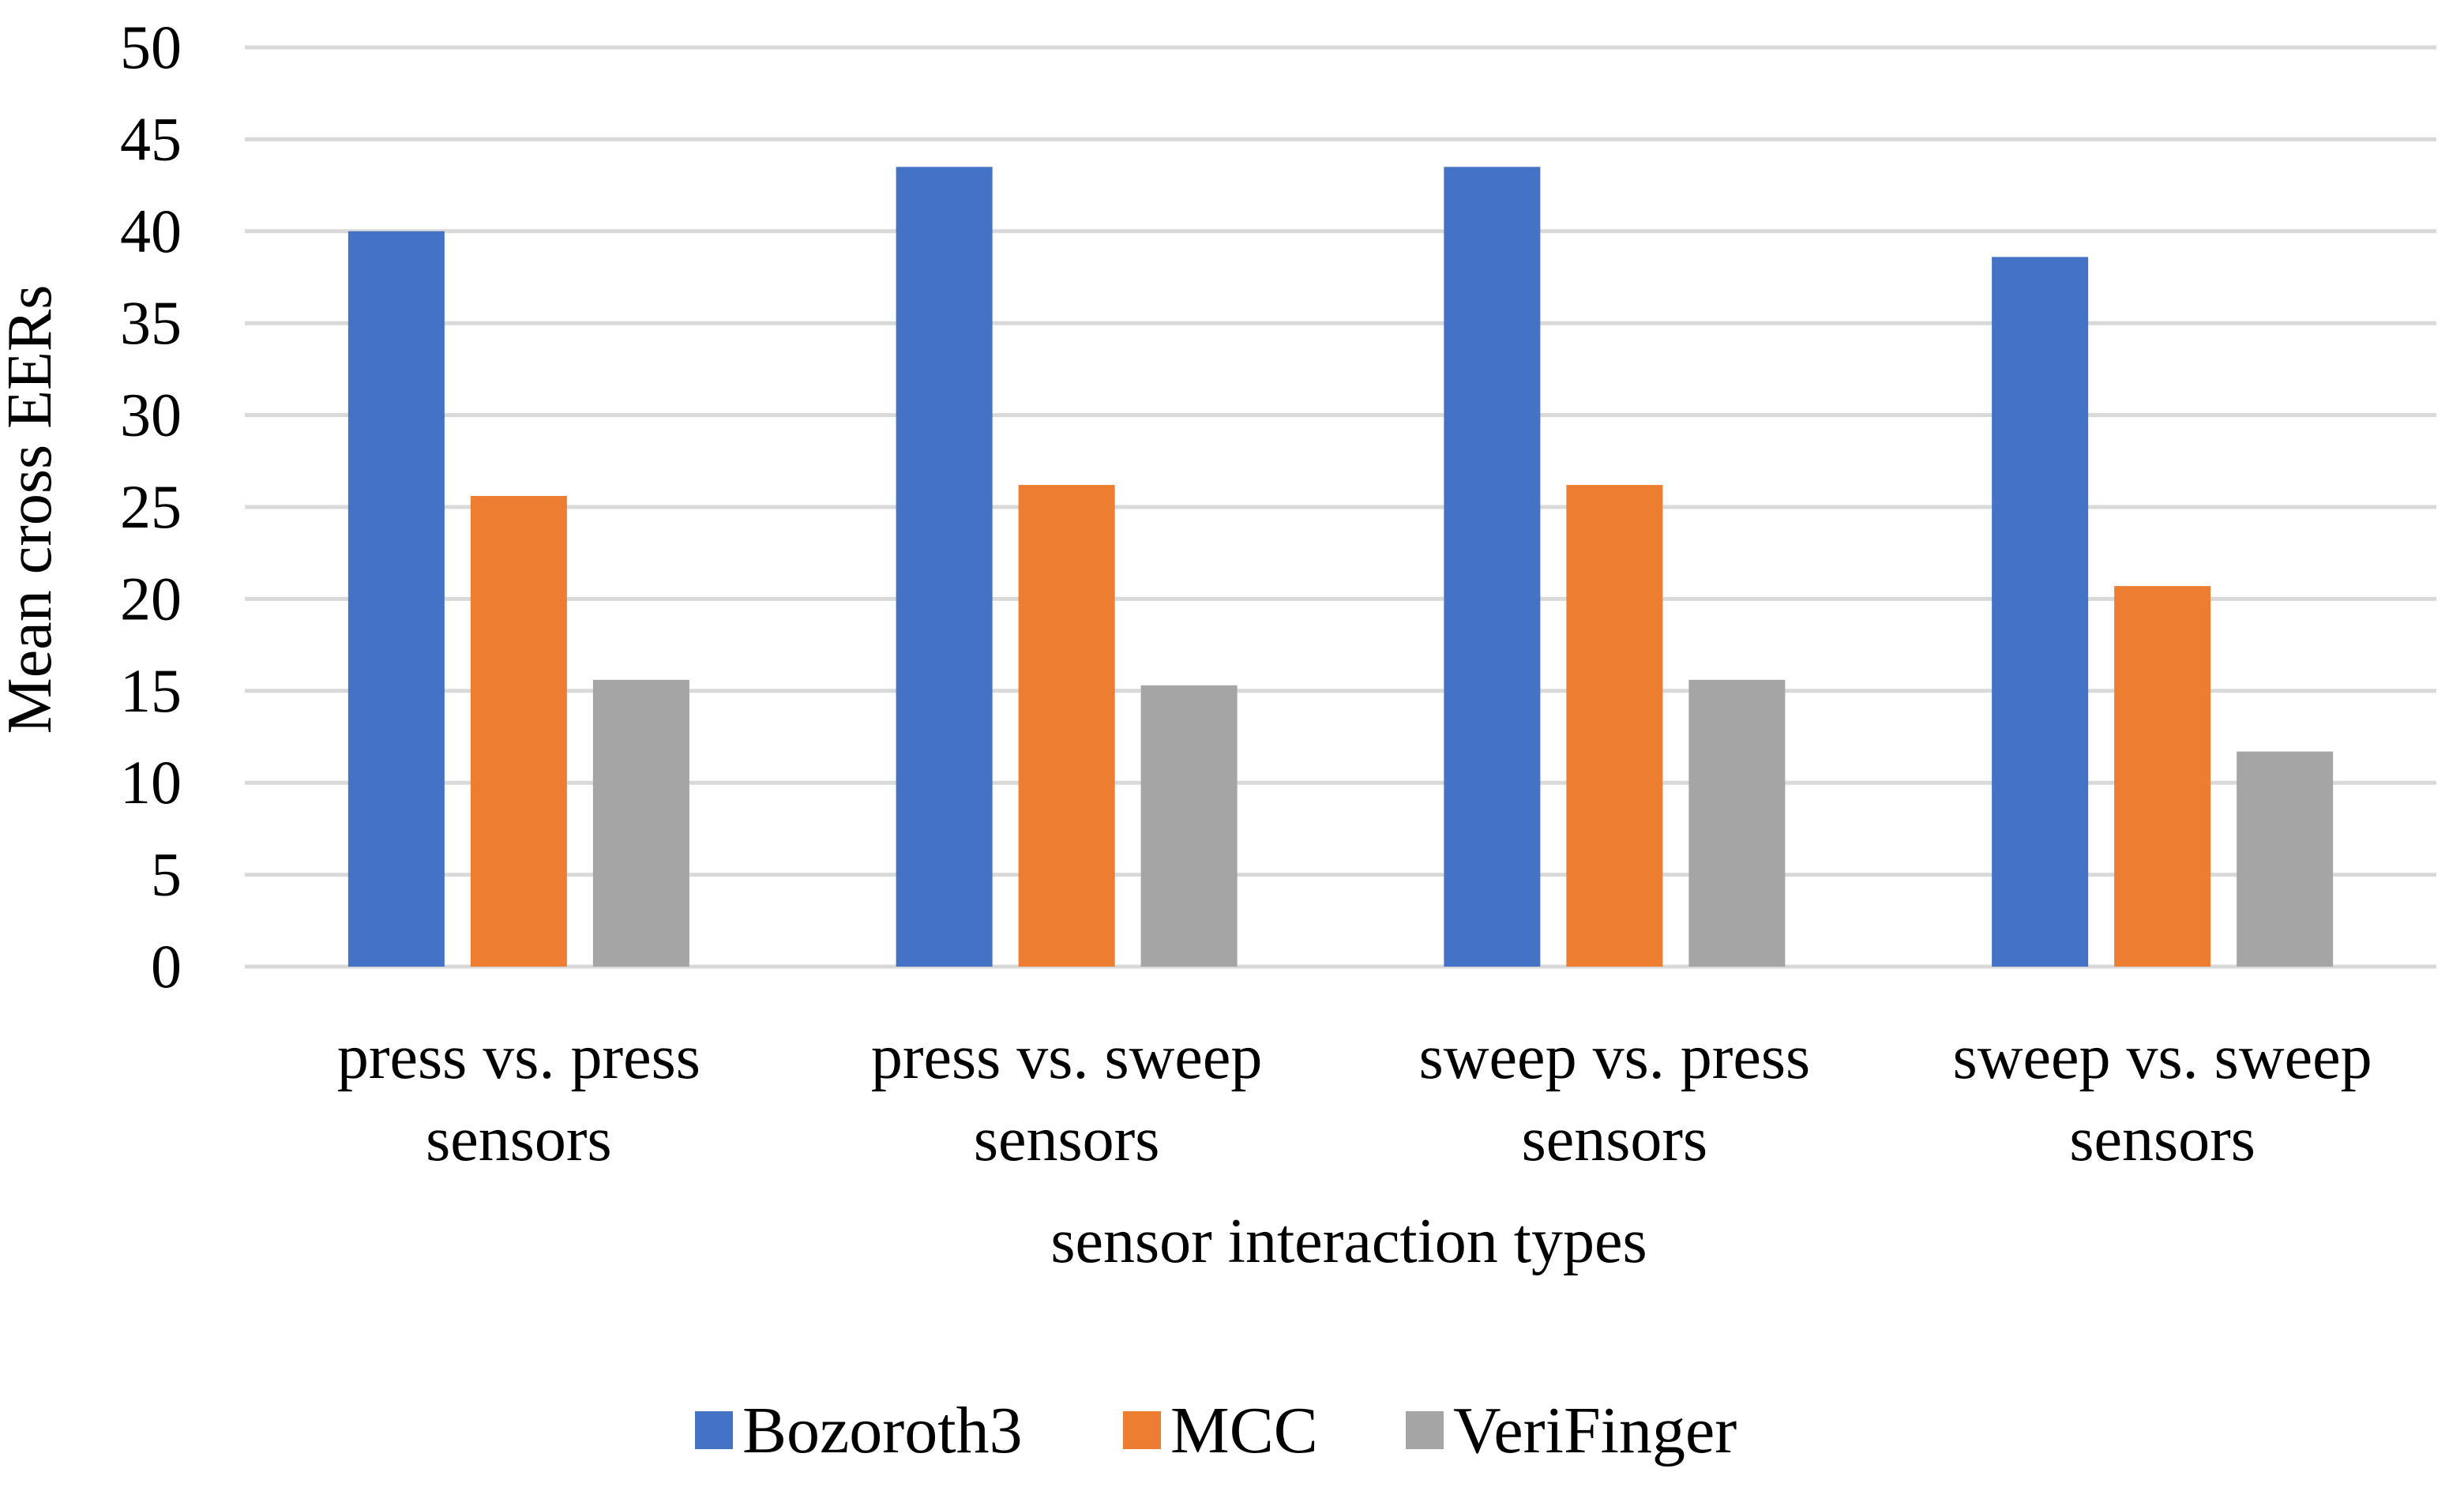 The height and width of the screenshot is (1491, 2464). I want to click on legend-swatch-bozoroth3, so click(714, 1430).